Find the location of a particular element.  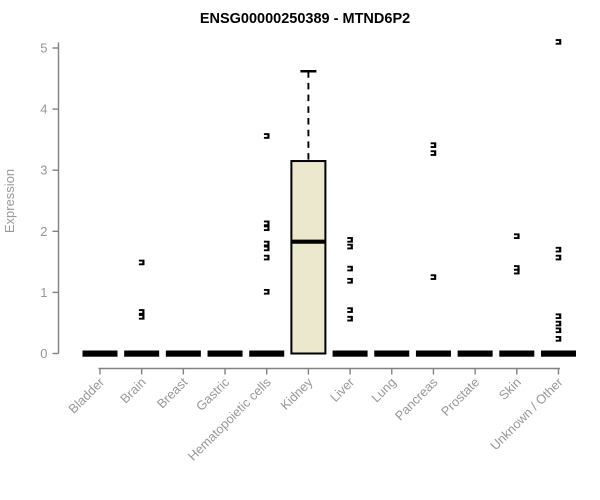

y-tick-label: 1 is located at coordinates (43, 292).